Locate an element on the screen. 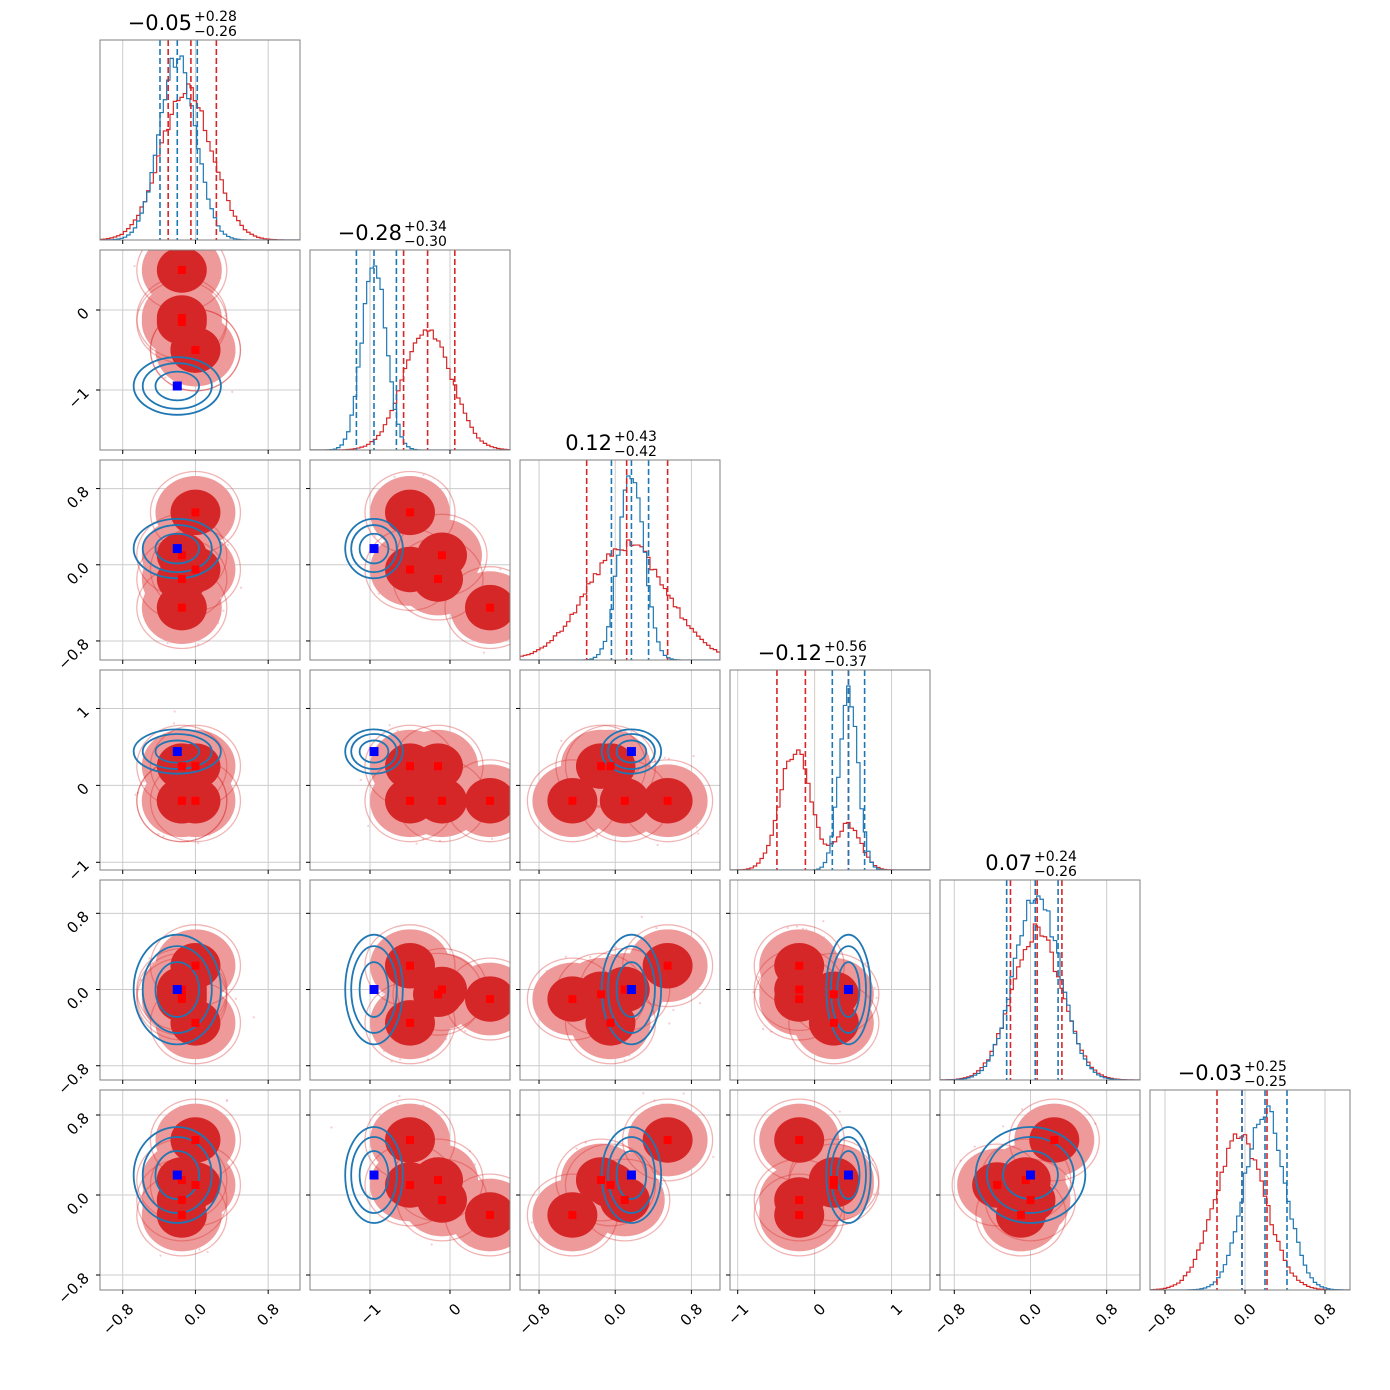  panel-title: −0.28 is located at coordinates (370, 233).